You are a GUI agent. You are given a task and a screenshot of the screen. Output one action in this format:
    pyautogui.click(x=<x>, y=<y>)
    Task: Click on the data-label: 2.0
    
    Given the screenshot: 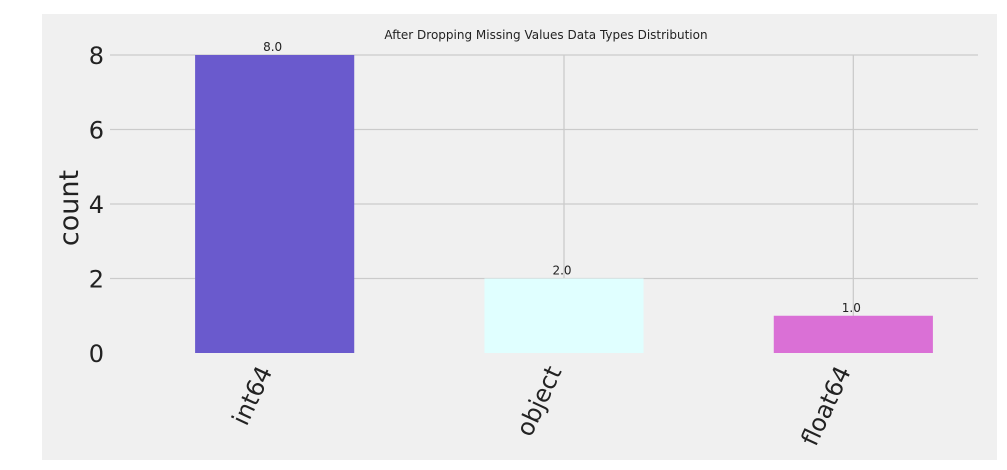 What is the action you would take?
    pyautogui.click(x=561, y=271)
    